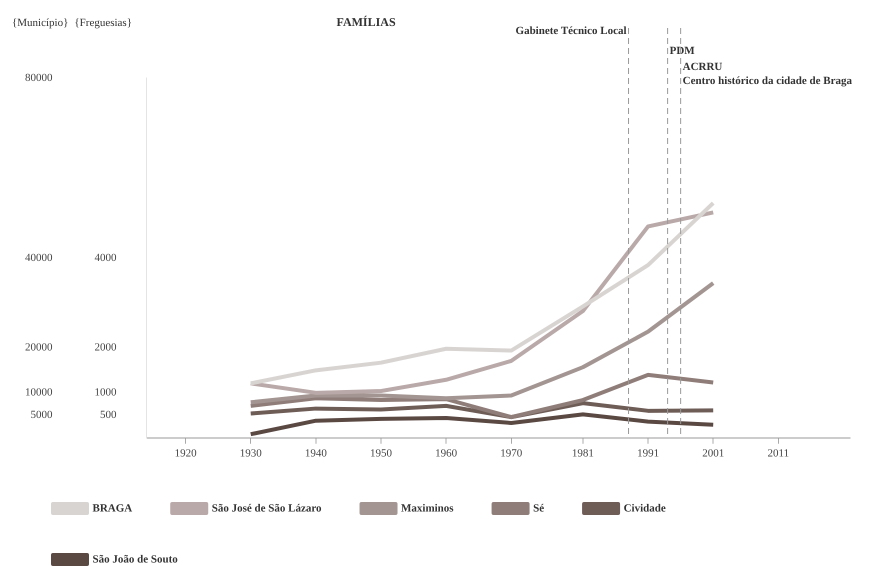 This screenshot has width=878, height=588. I want to click on x-tick-label: 1991, so click(648, 453).